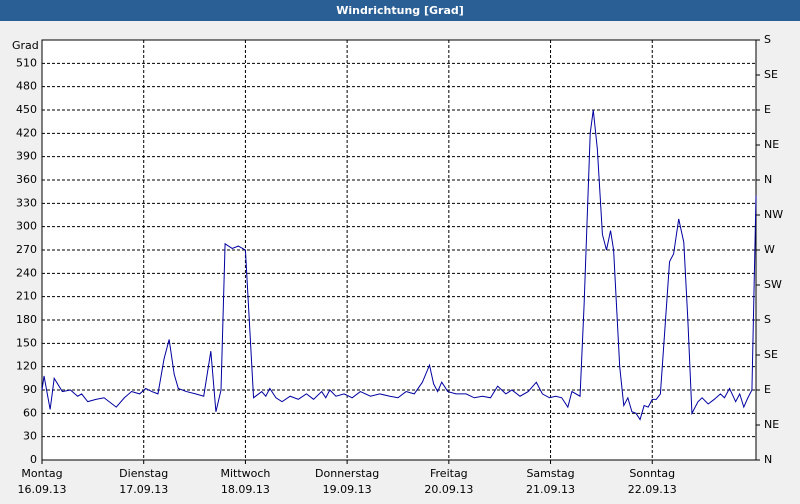 This screenshot has height=504, width=800. I want to click on y-tick-label: 150, so click(26, 342).